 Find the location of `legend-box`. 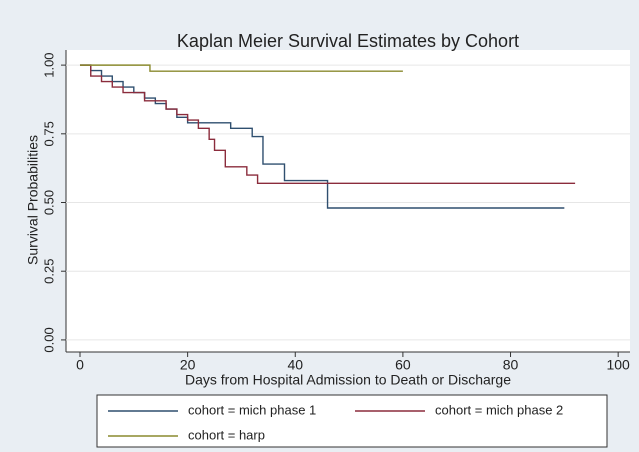

legend-box is located at coordinates (352, 421).